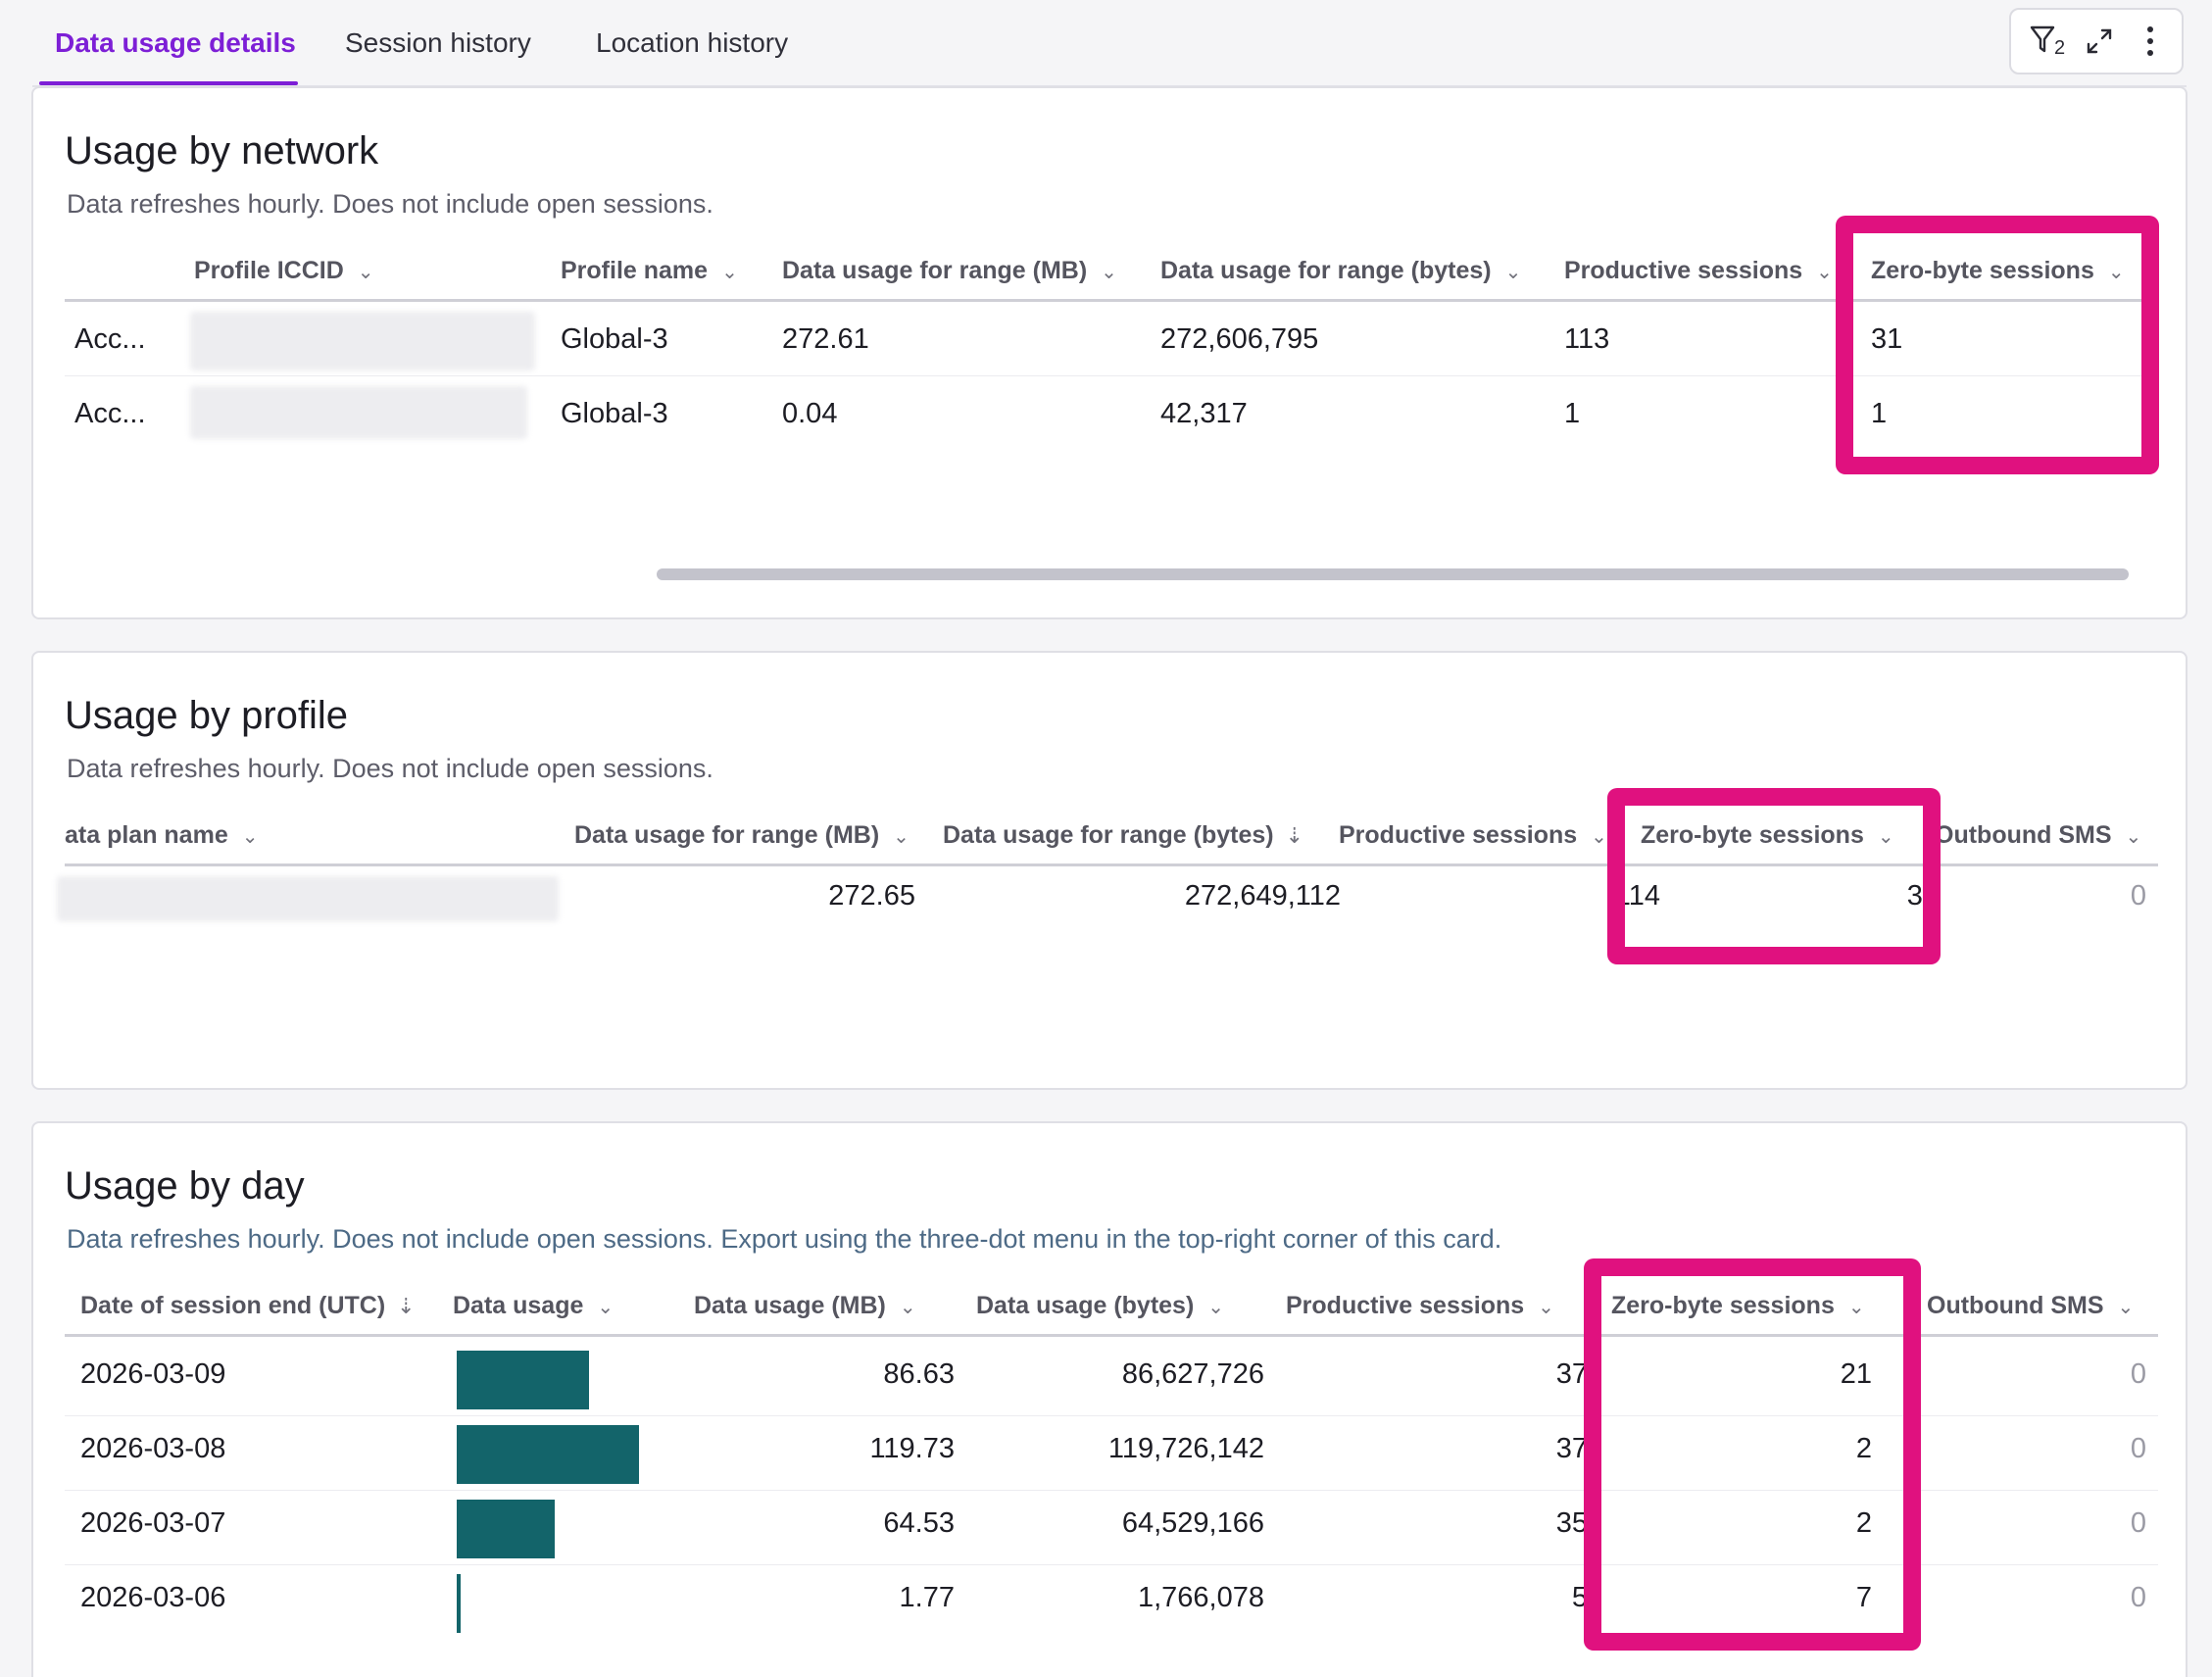  I want to click on zero-byte-sessions-cell: 7, so click(1863, 1597).